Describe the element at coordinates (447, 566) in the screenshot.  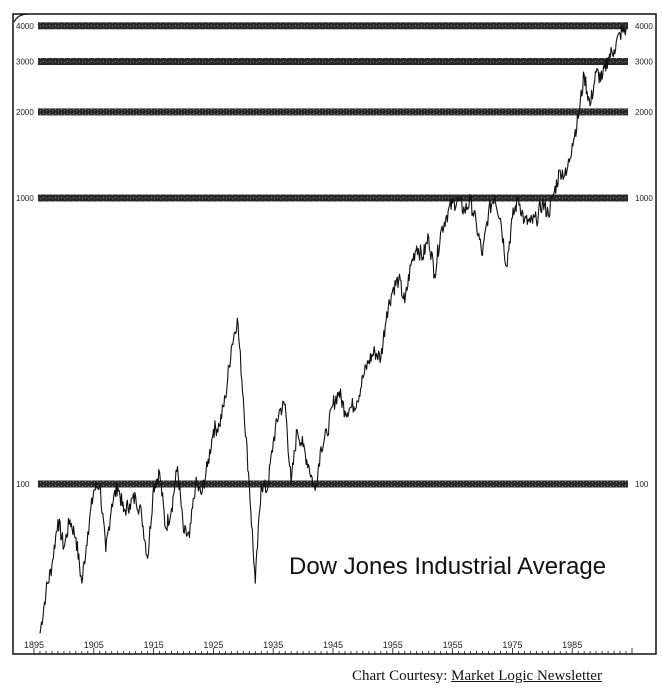
I see `chart-title: Dow Jones Industrial Average` at that location.